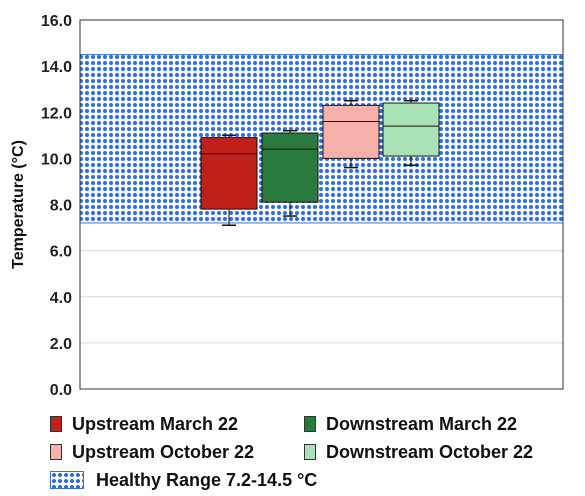  Describe the element at coordinates (56, 159) in the screenshot. I see `y-tick-label: 10.0` at that location.